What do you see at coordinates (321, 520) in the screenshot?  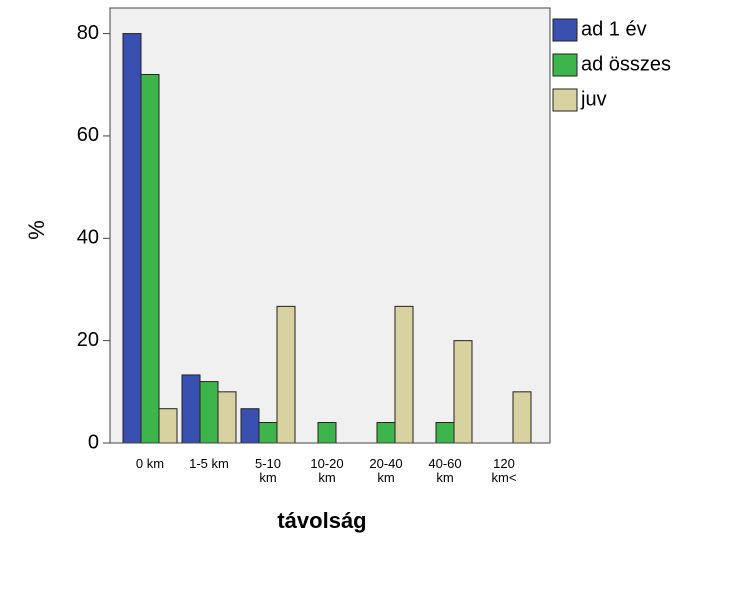 I see `x-axis-title: távolság` at bounding box center [321, 520].